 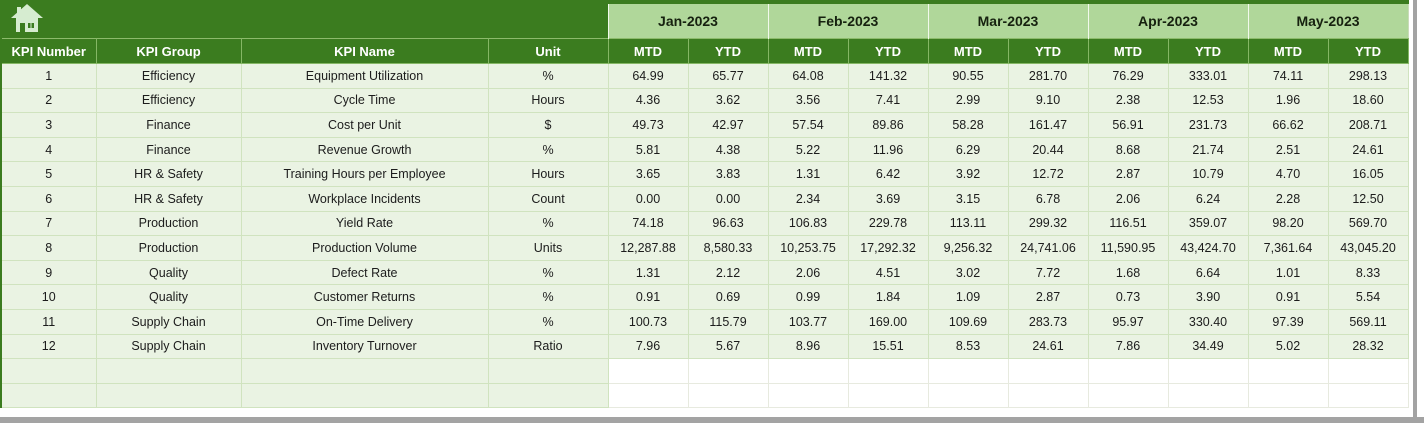 I want to click on value-cell: 7,361.64, so click(x=1288, y=248).